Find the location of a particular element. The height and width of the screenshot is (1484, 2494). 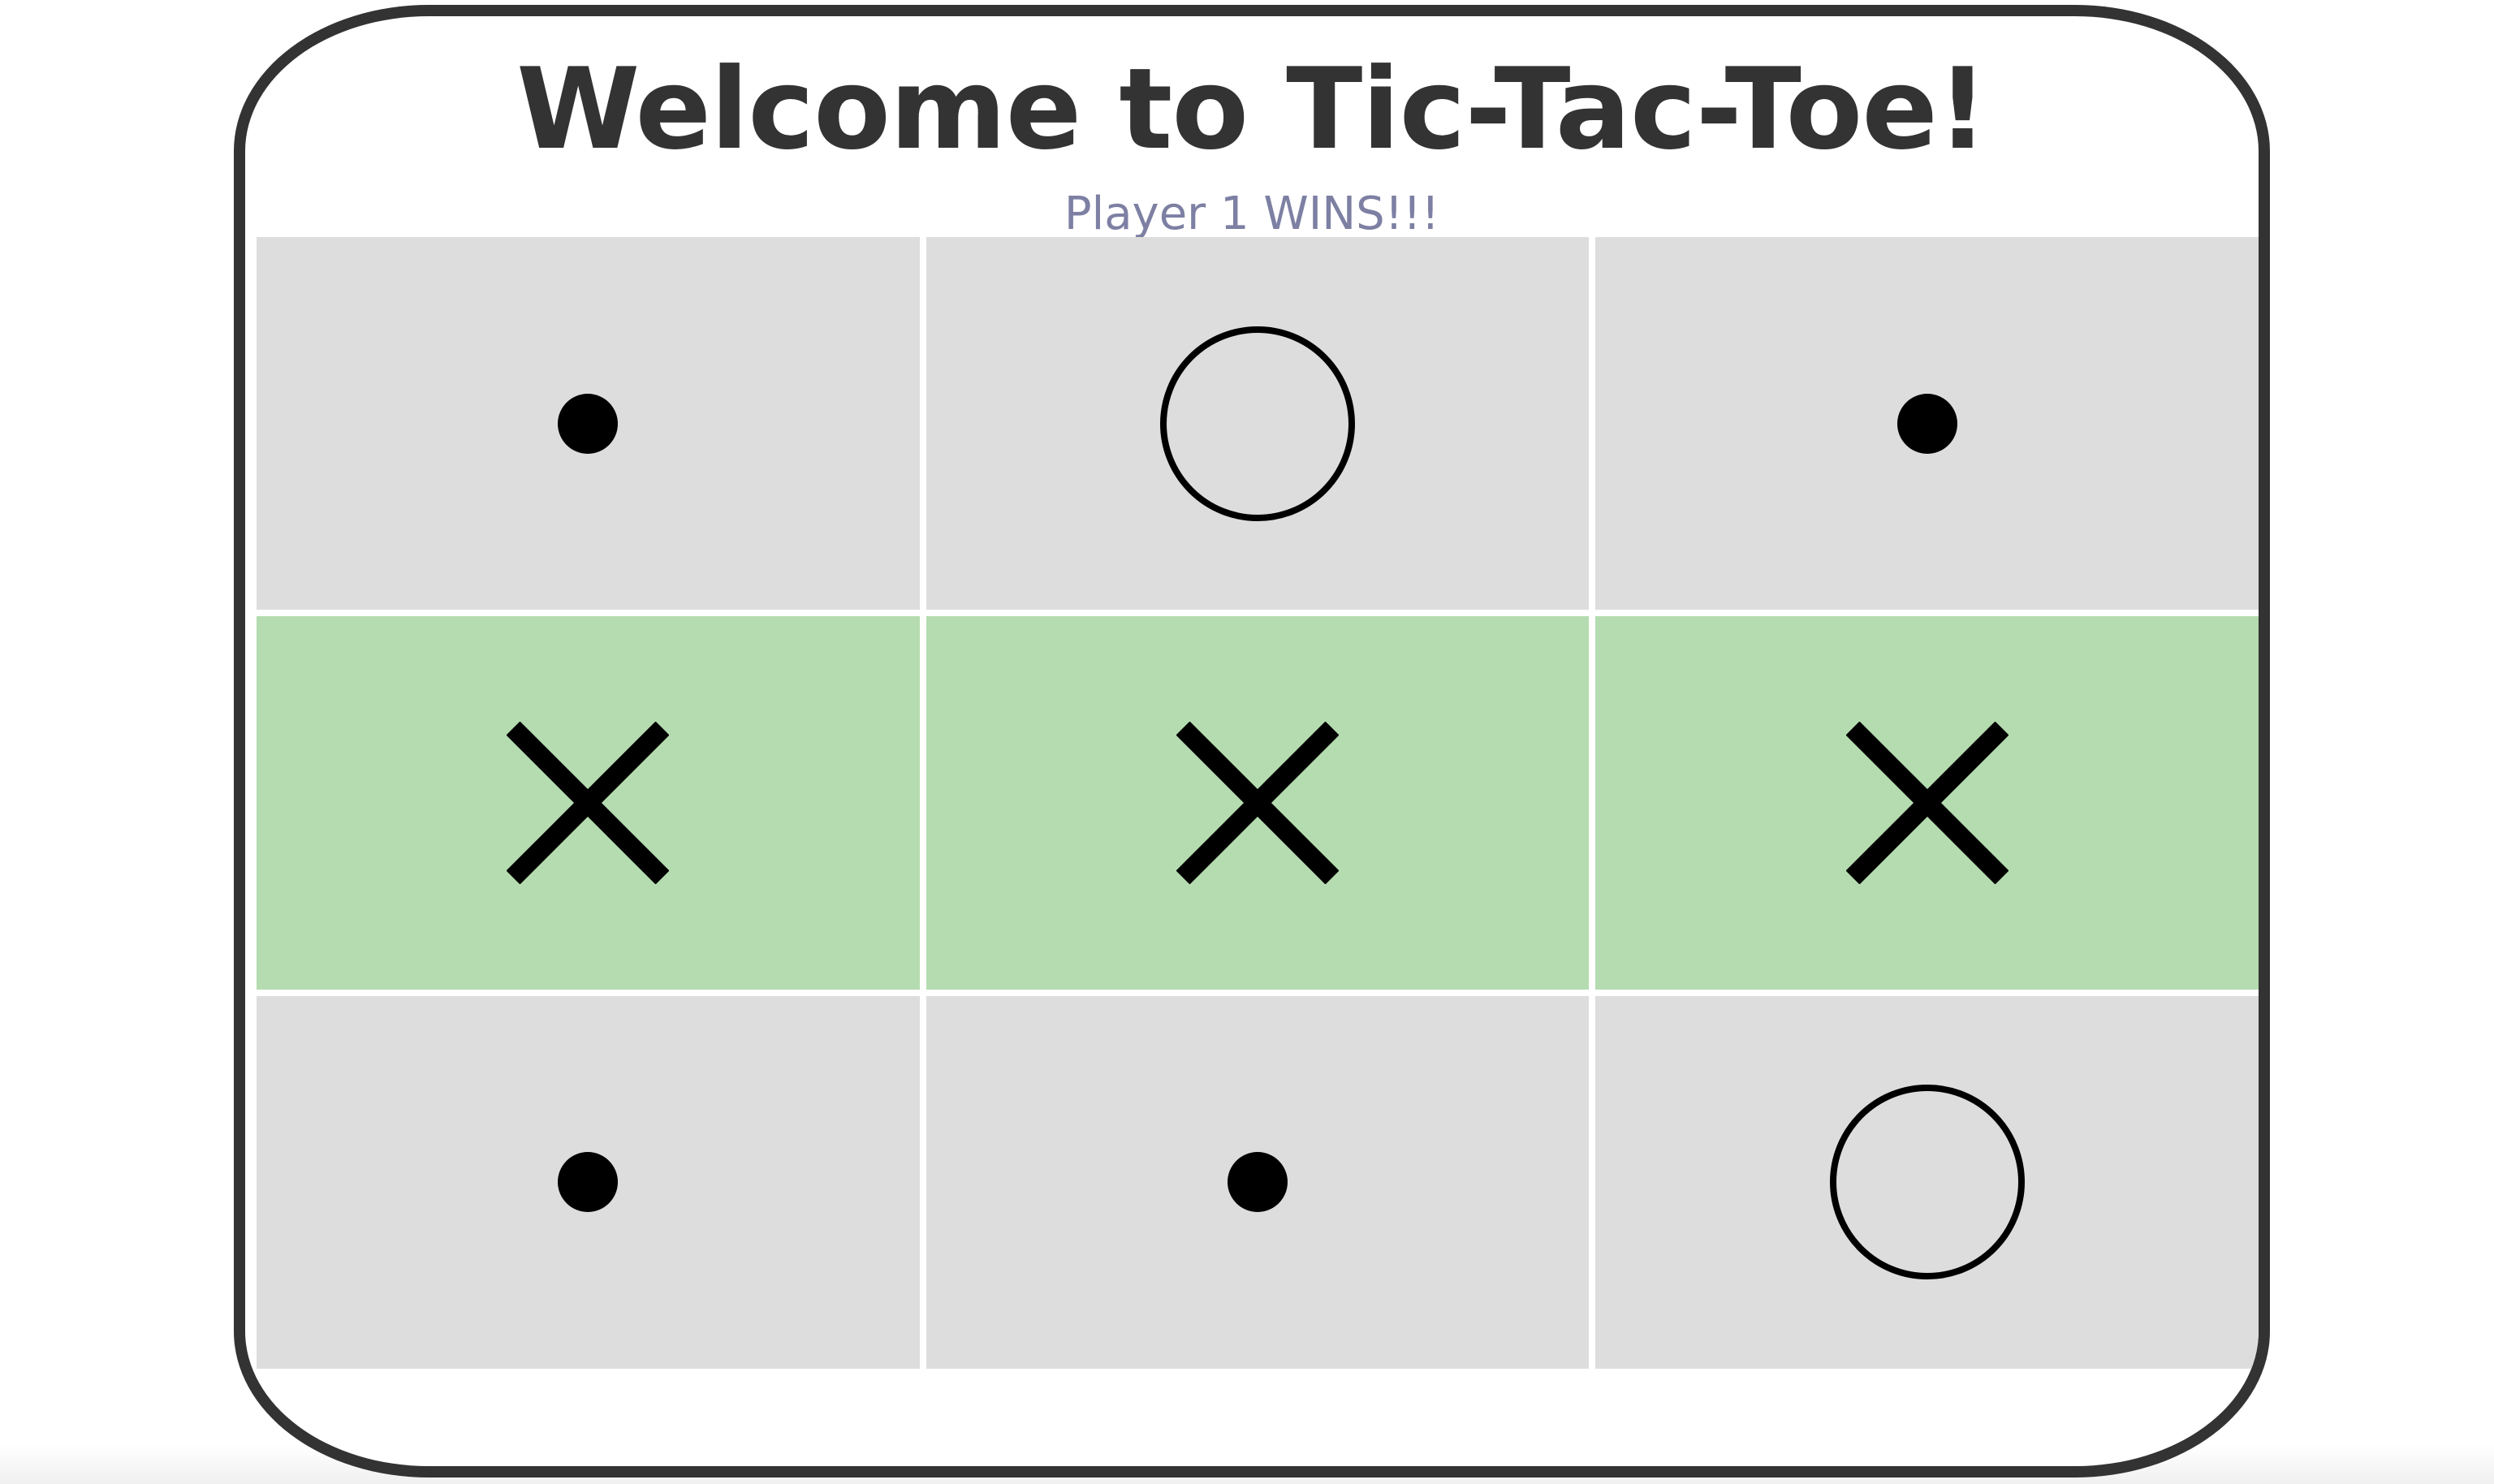

game-status: Player 1 WINS!!! is located at coordinates (1252, 214).